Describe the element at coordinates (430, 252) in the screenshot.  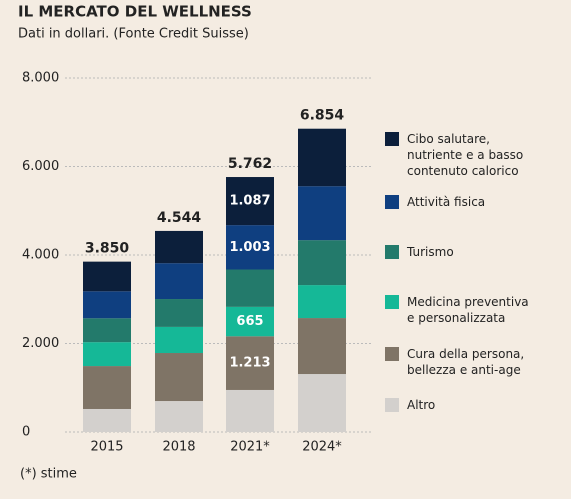
I see `legend-label: Turismo` at that location.